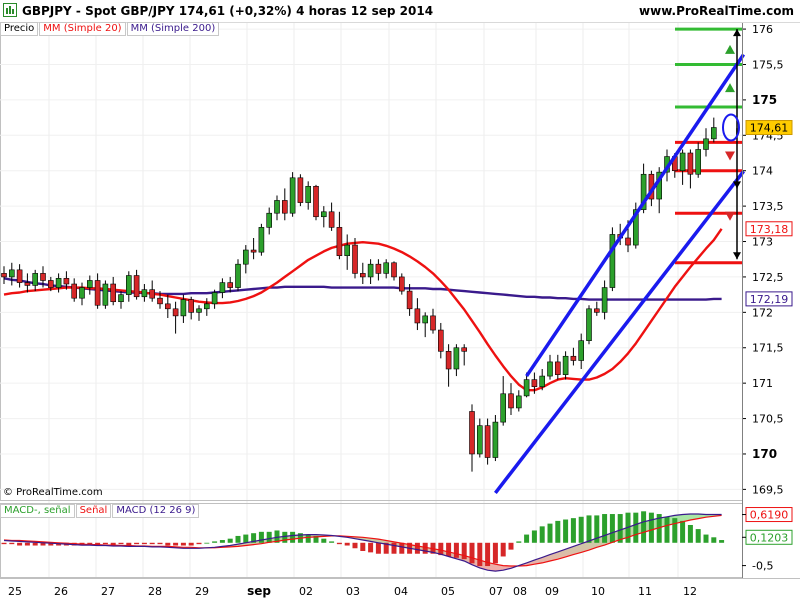  I want to click on legend-macd: MACD (12 26 9), so click(156, 511).